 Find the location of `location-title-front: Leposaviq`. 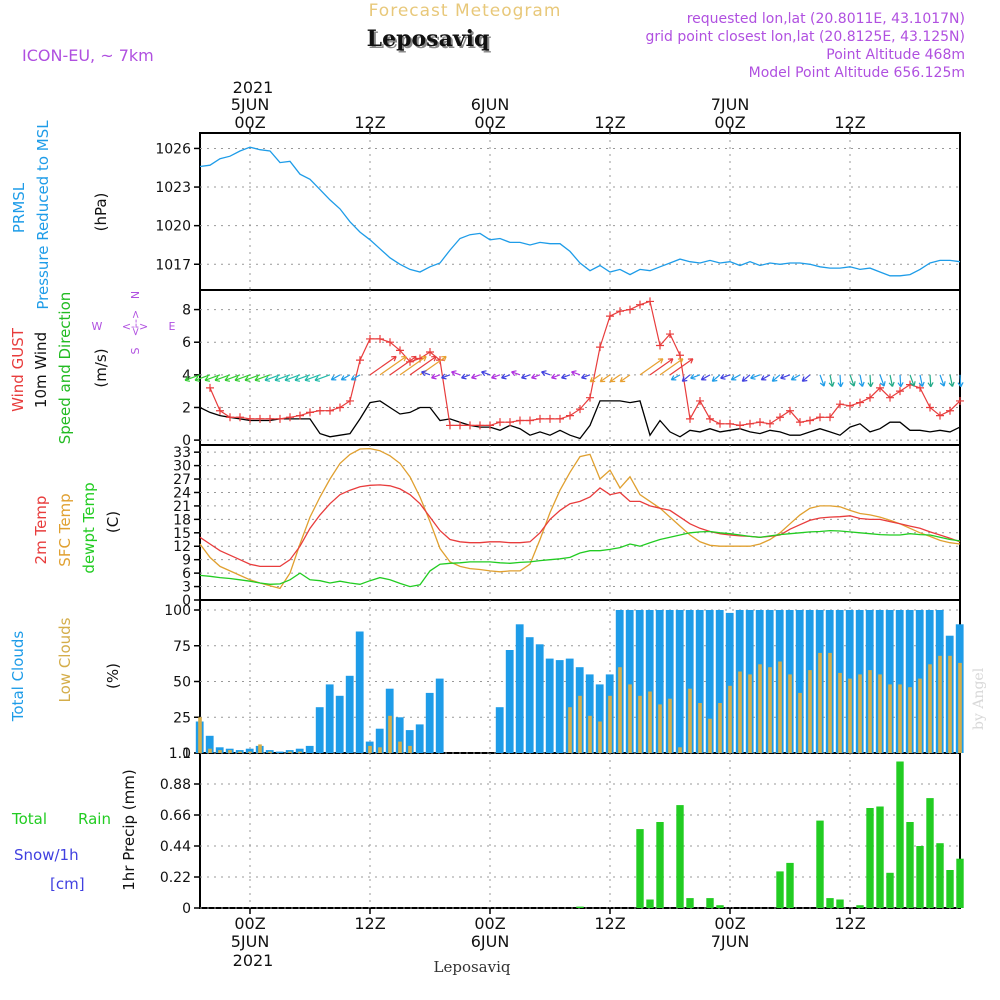

location-title-front: Leposaviq is located at coordinates (428, 39).